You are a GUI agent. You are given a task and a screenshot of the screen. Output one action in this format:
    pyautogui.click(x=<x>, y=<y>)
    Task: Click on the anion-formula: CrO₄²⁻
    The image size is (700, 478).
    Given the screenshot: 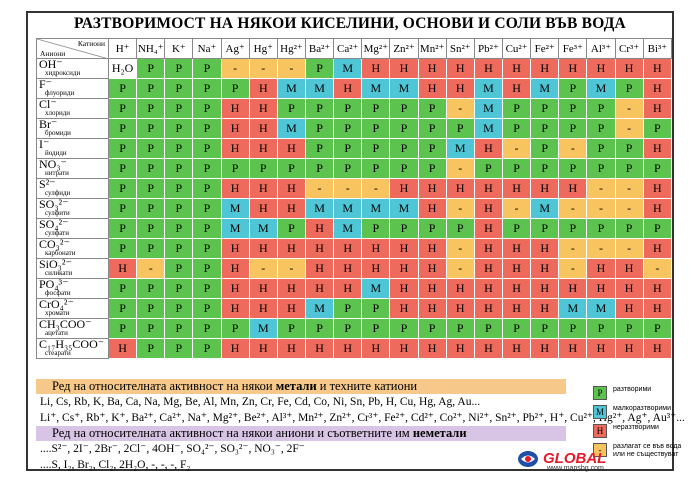 What is the action you would take?
    pyautogui.click(x=56, y=304)
    